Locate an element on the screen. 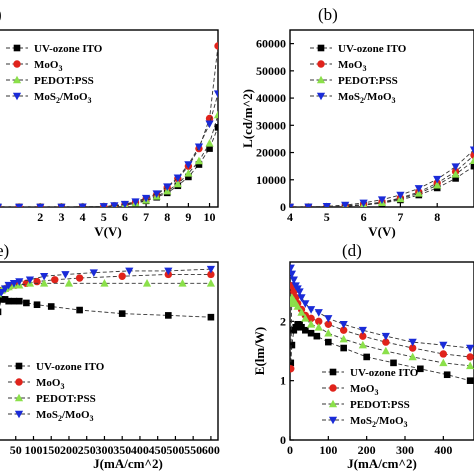  x-tick-label: 150 is located at coordinates (51, 450).